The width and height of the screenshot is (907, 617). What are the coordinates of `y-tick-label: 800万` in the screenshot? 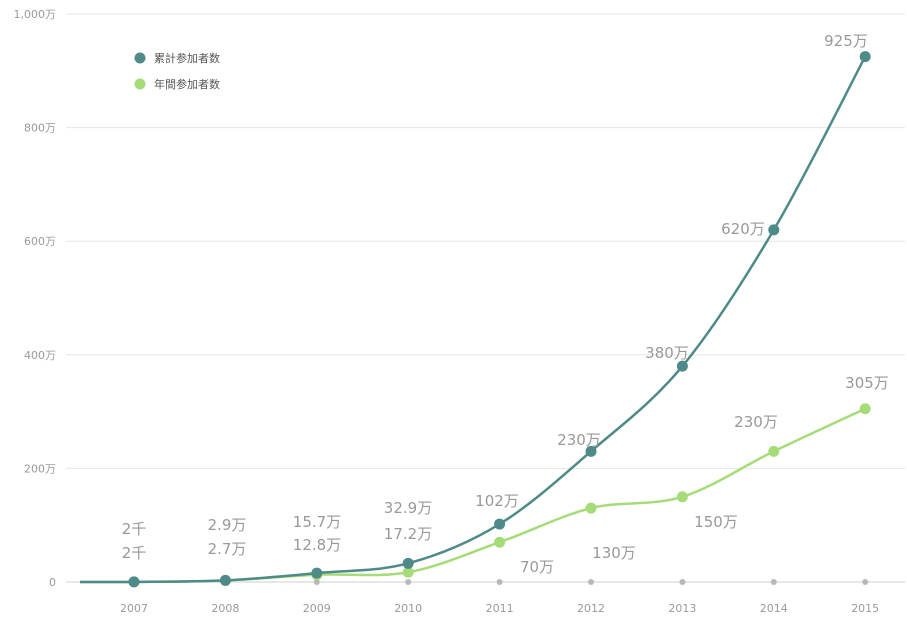 It's located at (40, 128).